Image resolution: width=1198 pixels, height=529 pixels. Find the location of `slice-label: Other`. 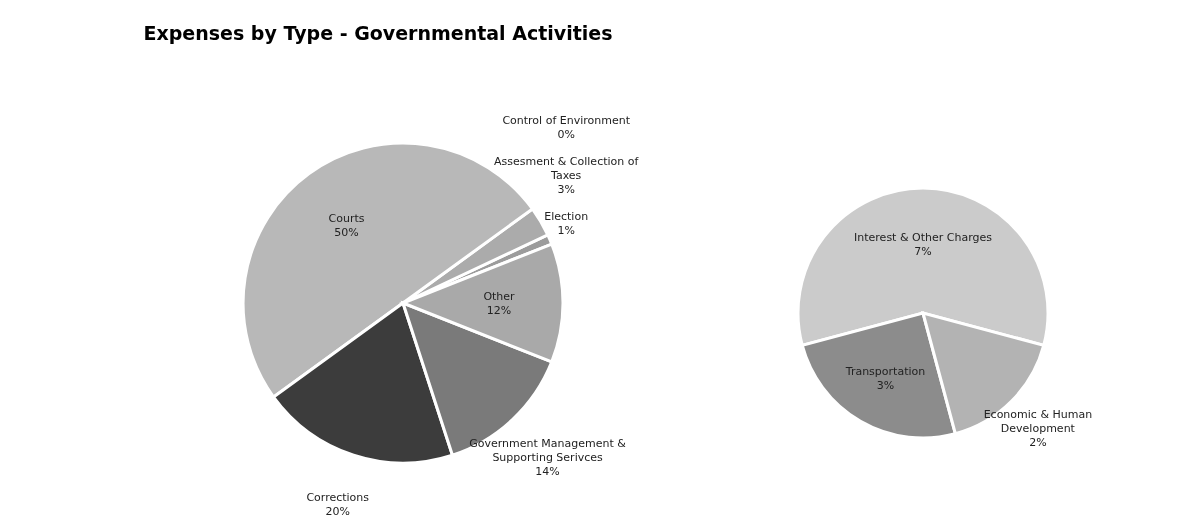

slice-label: Other is located at coordinates (499, 296).